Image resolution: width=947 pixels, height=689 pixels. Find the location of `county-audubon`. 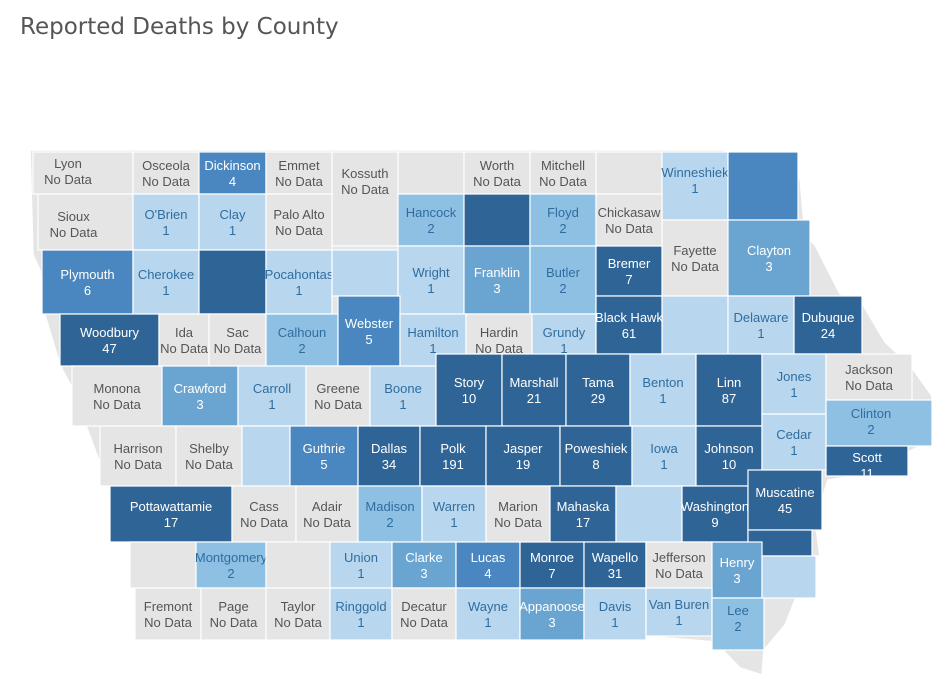

county-audubon is located at coordinates (266, 456).